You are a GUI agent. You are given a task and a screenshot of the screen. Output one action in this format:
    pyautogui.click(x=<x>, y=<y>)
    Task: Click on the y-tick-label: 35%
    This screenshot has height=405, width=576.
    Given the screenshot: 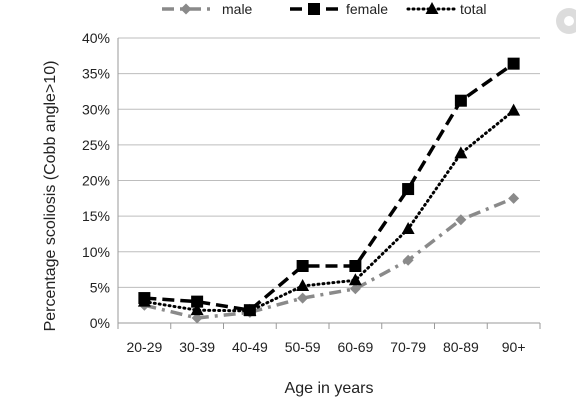 What is the action you would take?
    pyautogui.click(x=96, y=74)
    